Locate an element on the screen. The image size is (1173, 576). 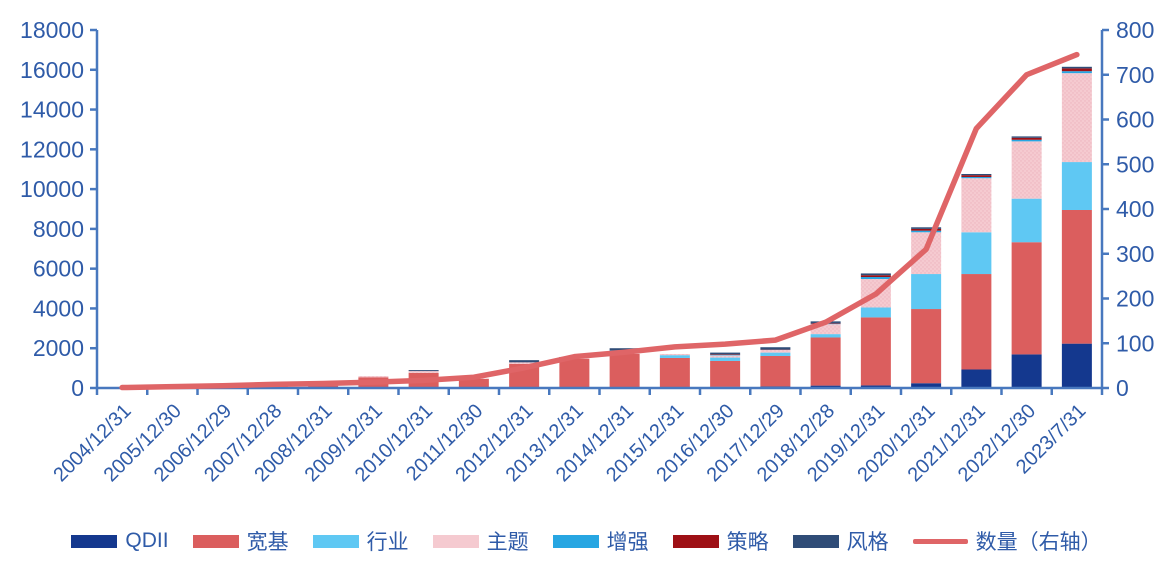
legend-item-风格: 风格 is located at coordinates (840, 541).